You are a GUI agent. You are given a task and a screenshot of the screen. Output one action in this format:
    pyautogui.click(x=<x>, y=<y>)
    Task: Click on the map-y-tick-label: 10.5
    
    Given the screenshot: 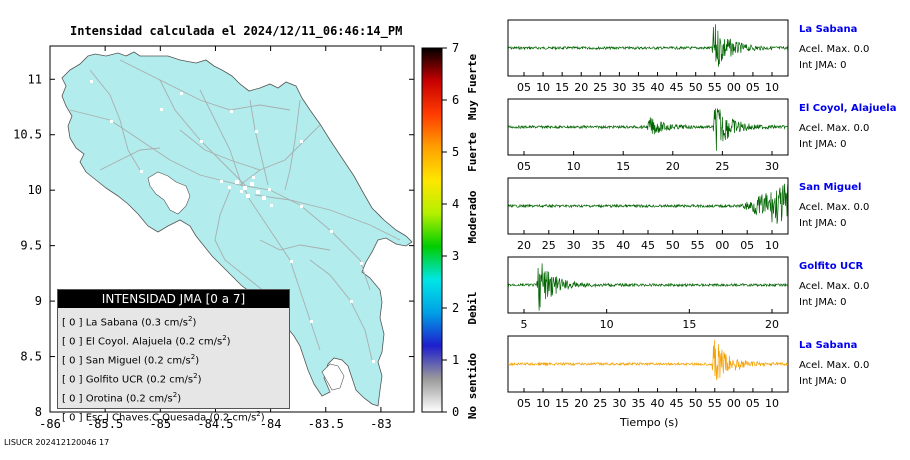 What is the action you would take?
    pyautogui.click(x=27, y=135)
    